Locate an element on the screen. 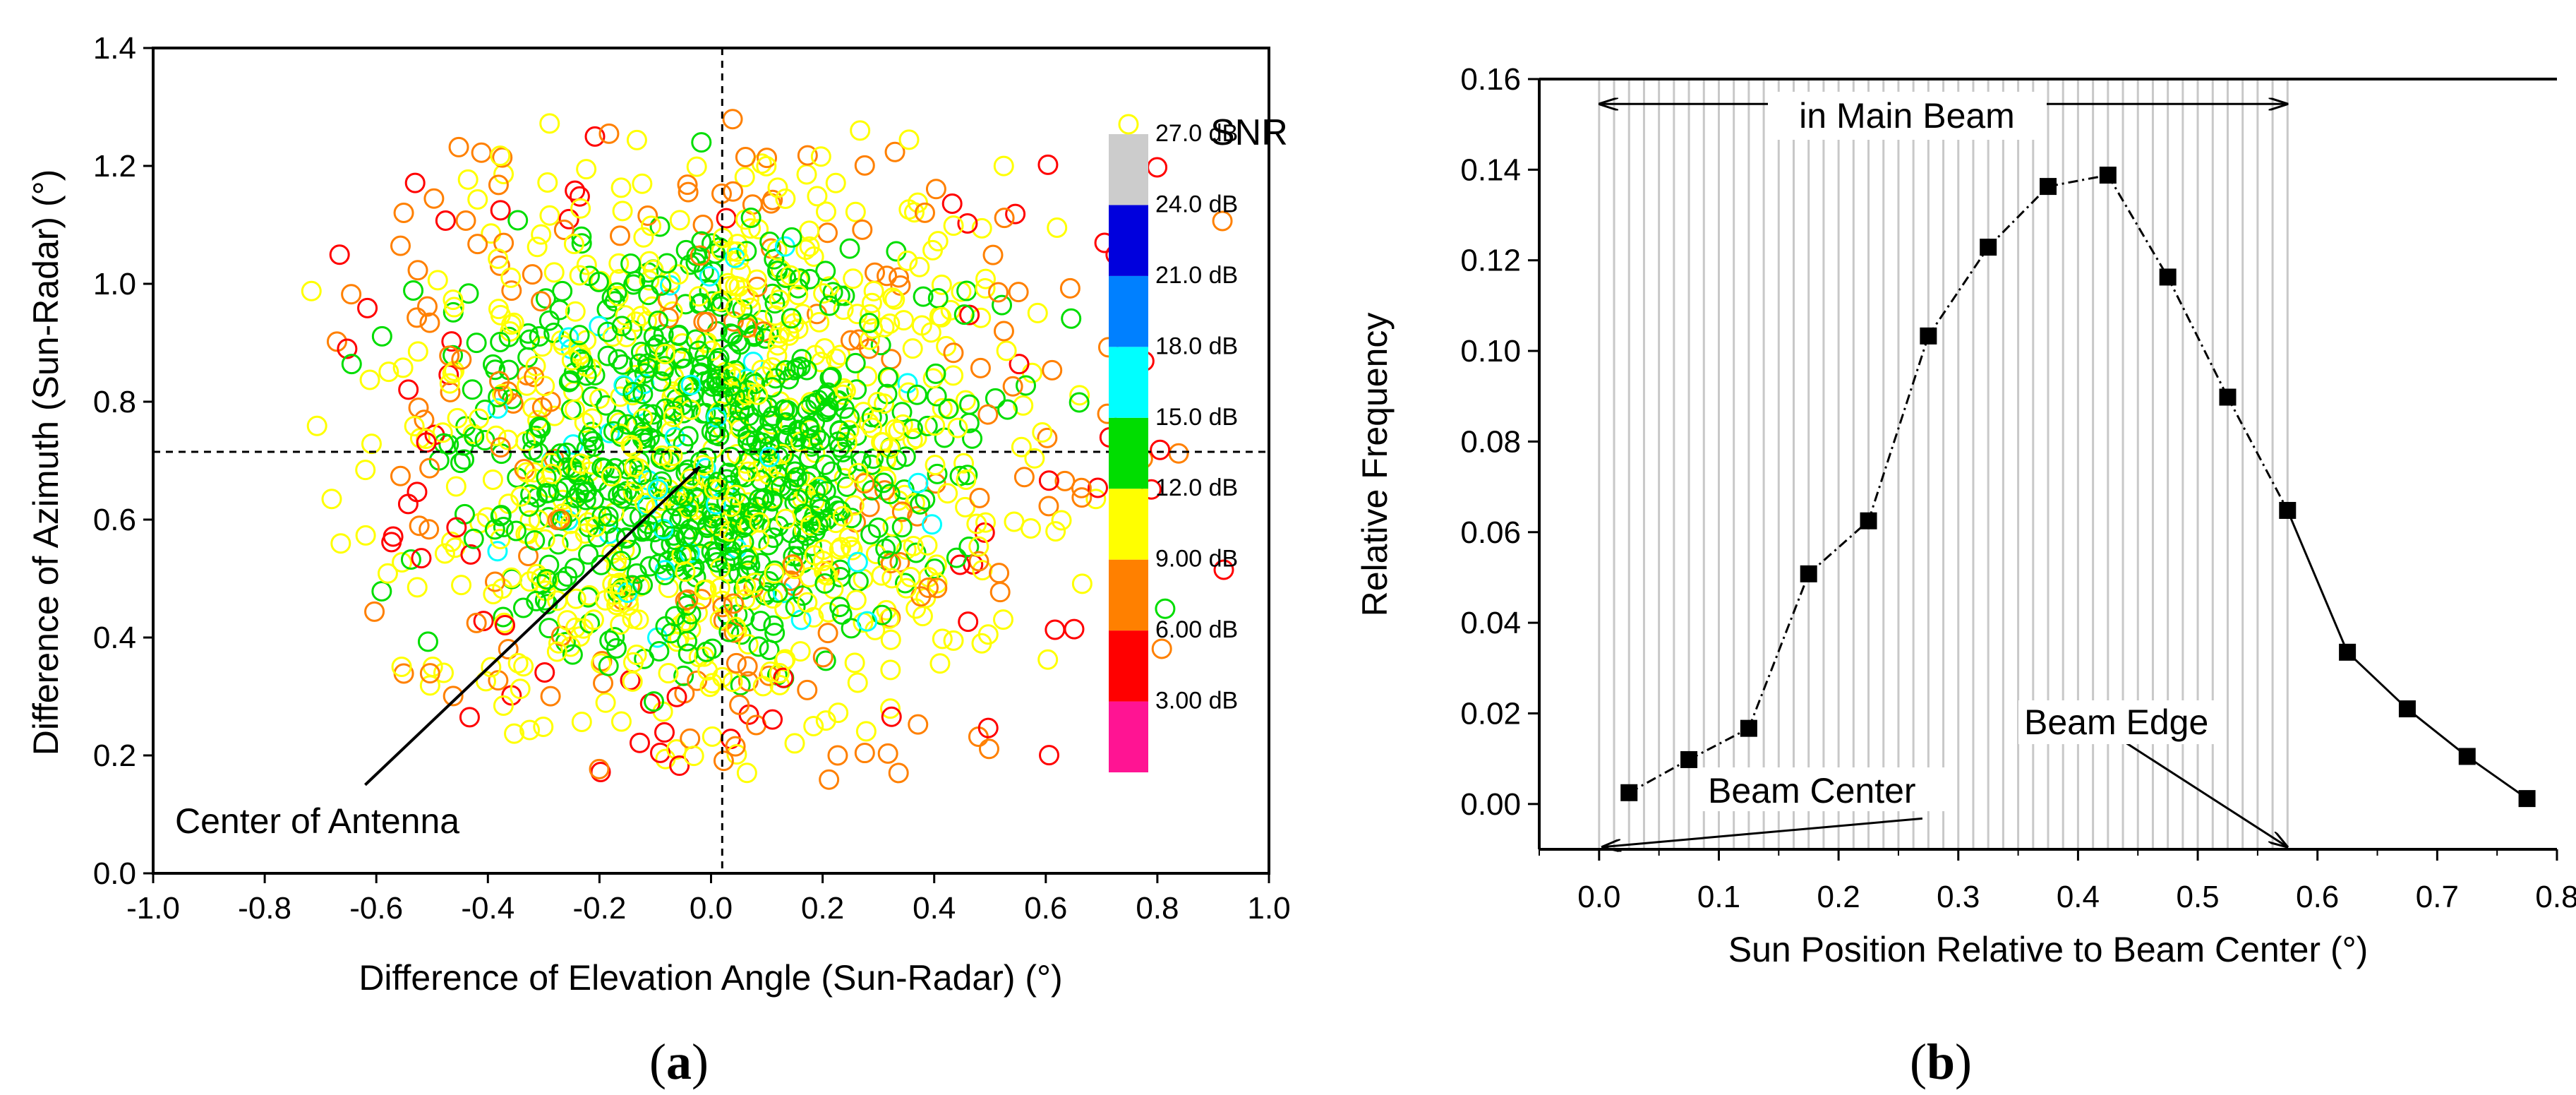  colorbar-tick-label: 24.0 dB is located at coordinates (1196, 204).